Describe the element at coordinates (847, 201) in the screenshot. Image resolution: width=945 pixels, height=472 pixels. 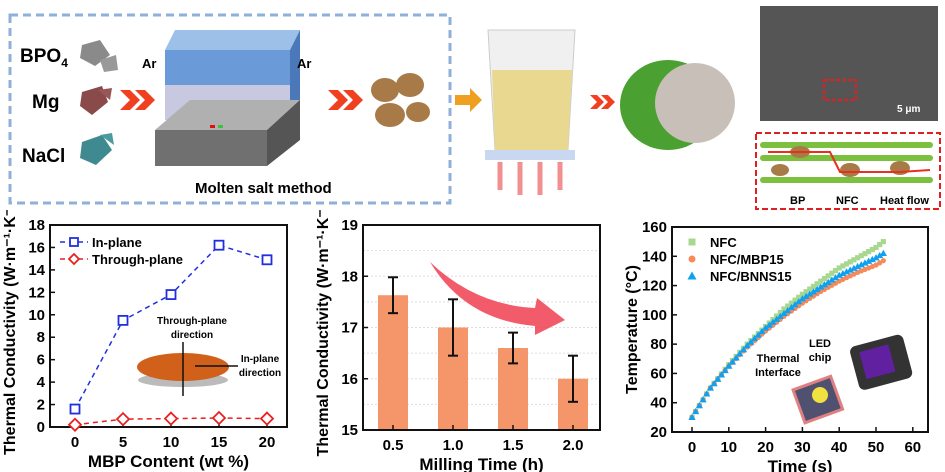
I see `legend-nfc: NFC` at that location.